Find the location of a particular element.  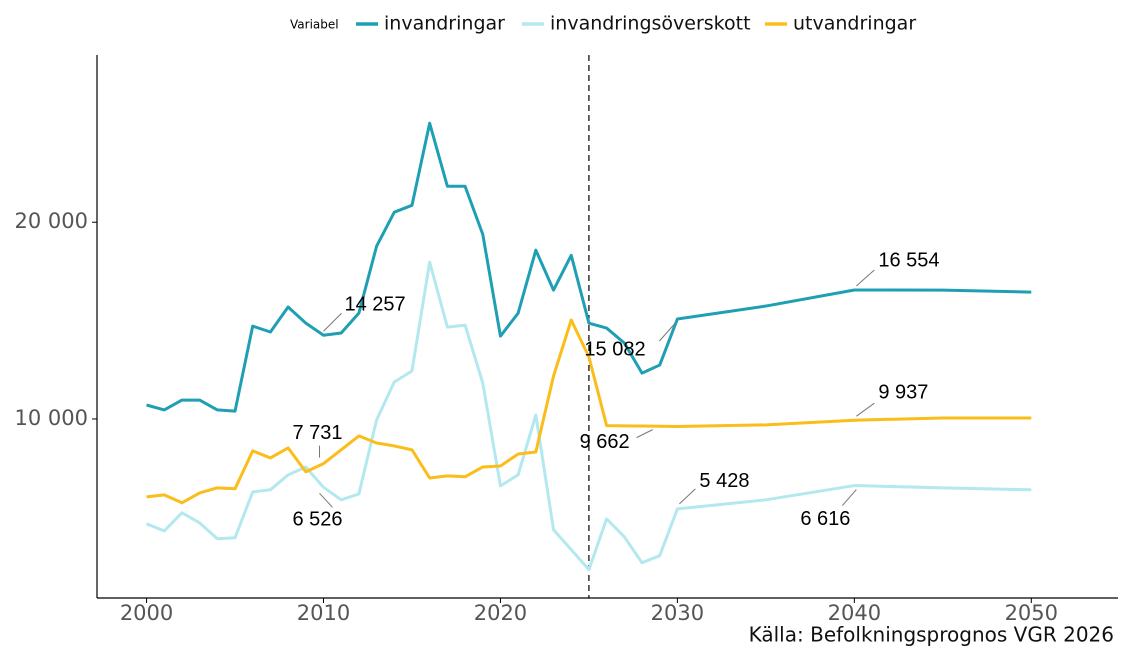

y-tick-label: 10 000 is located at coordinates (51, 418).